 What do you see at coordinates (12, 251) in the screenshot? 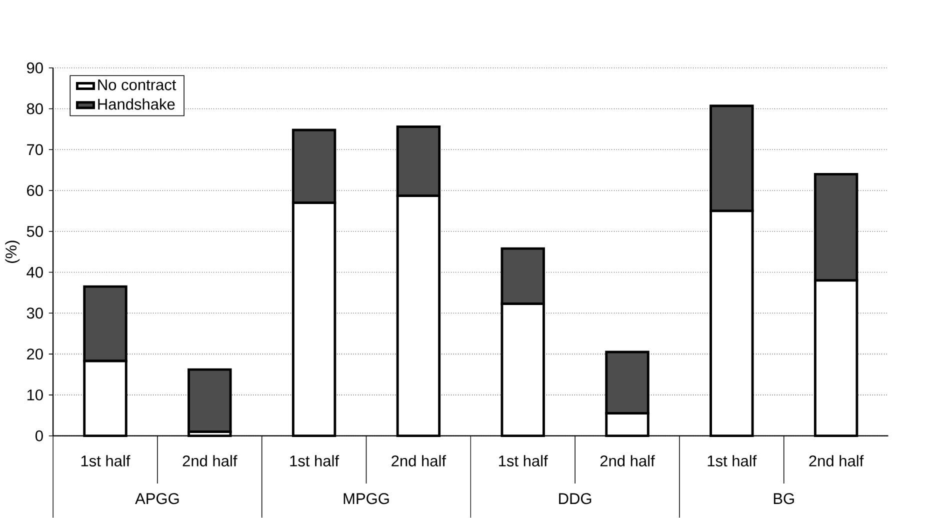
I see `y-axis-title: (%)` at bounding box center [12, 251].